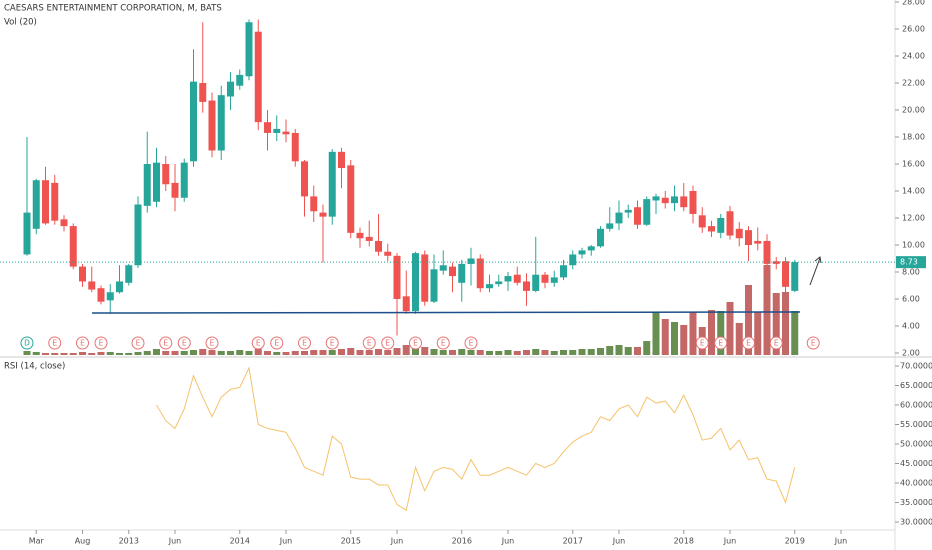 This screenshot has width=932, height=550. I want to click on y-tick-label: 2.00, so click(911, 353).